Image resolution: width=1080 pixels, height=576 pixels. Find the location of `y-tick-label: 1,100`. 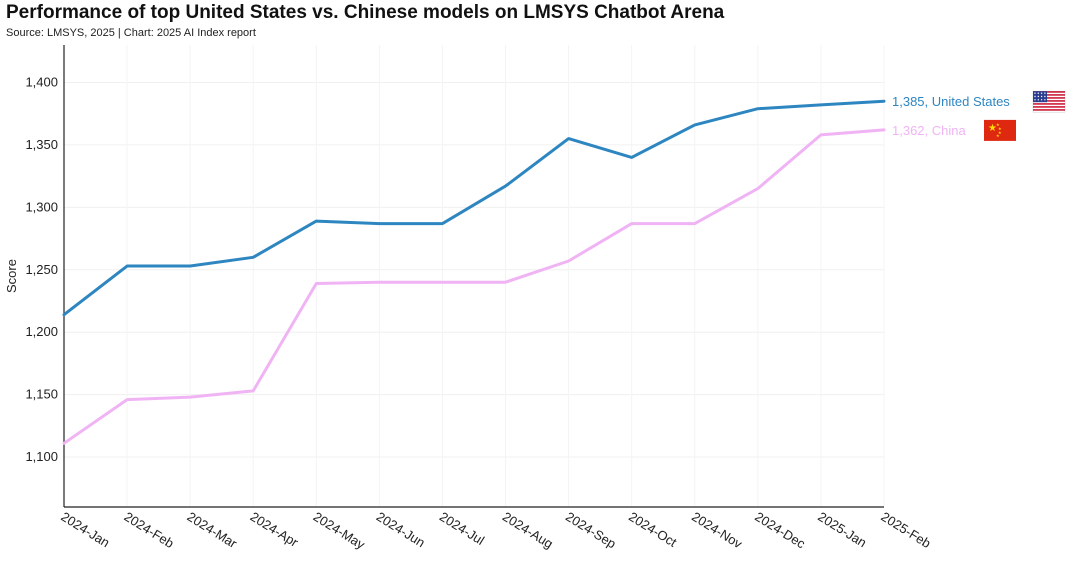

y-tick-label: 1,100 is located at coordinates (41, 456).